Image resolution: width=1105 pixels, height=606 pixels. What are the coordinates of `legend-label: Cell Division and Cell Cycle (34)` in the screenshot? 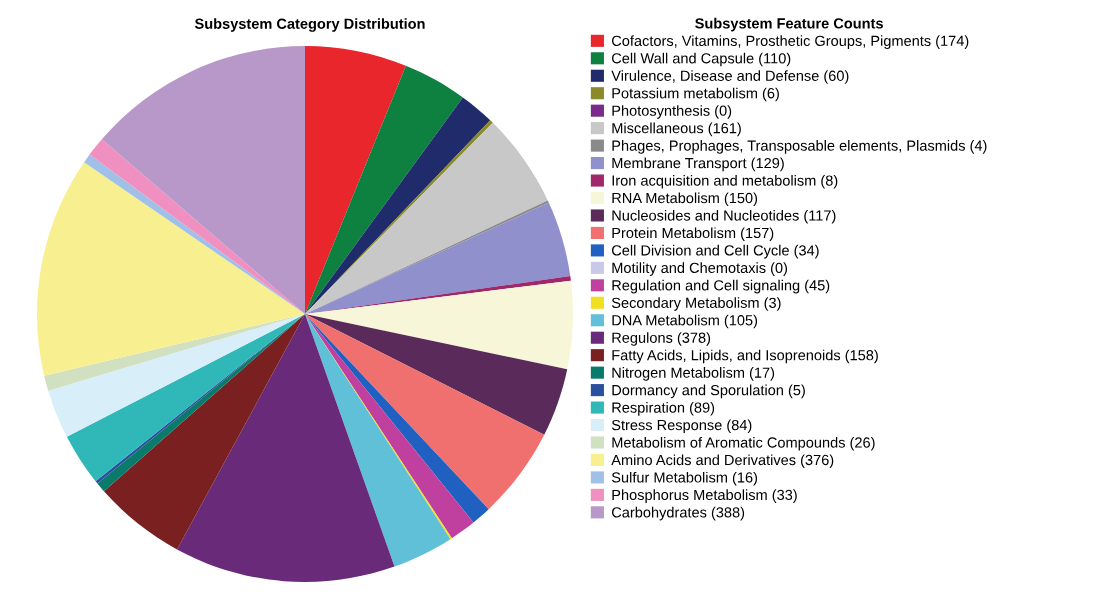 It's located at (715, 251).